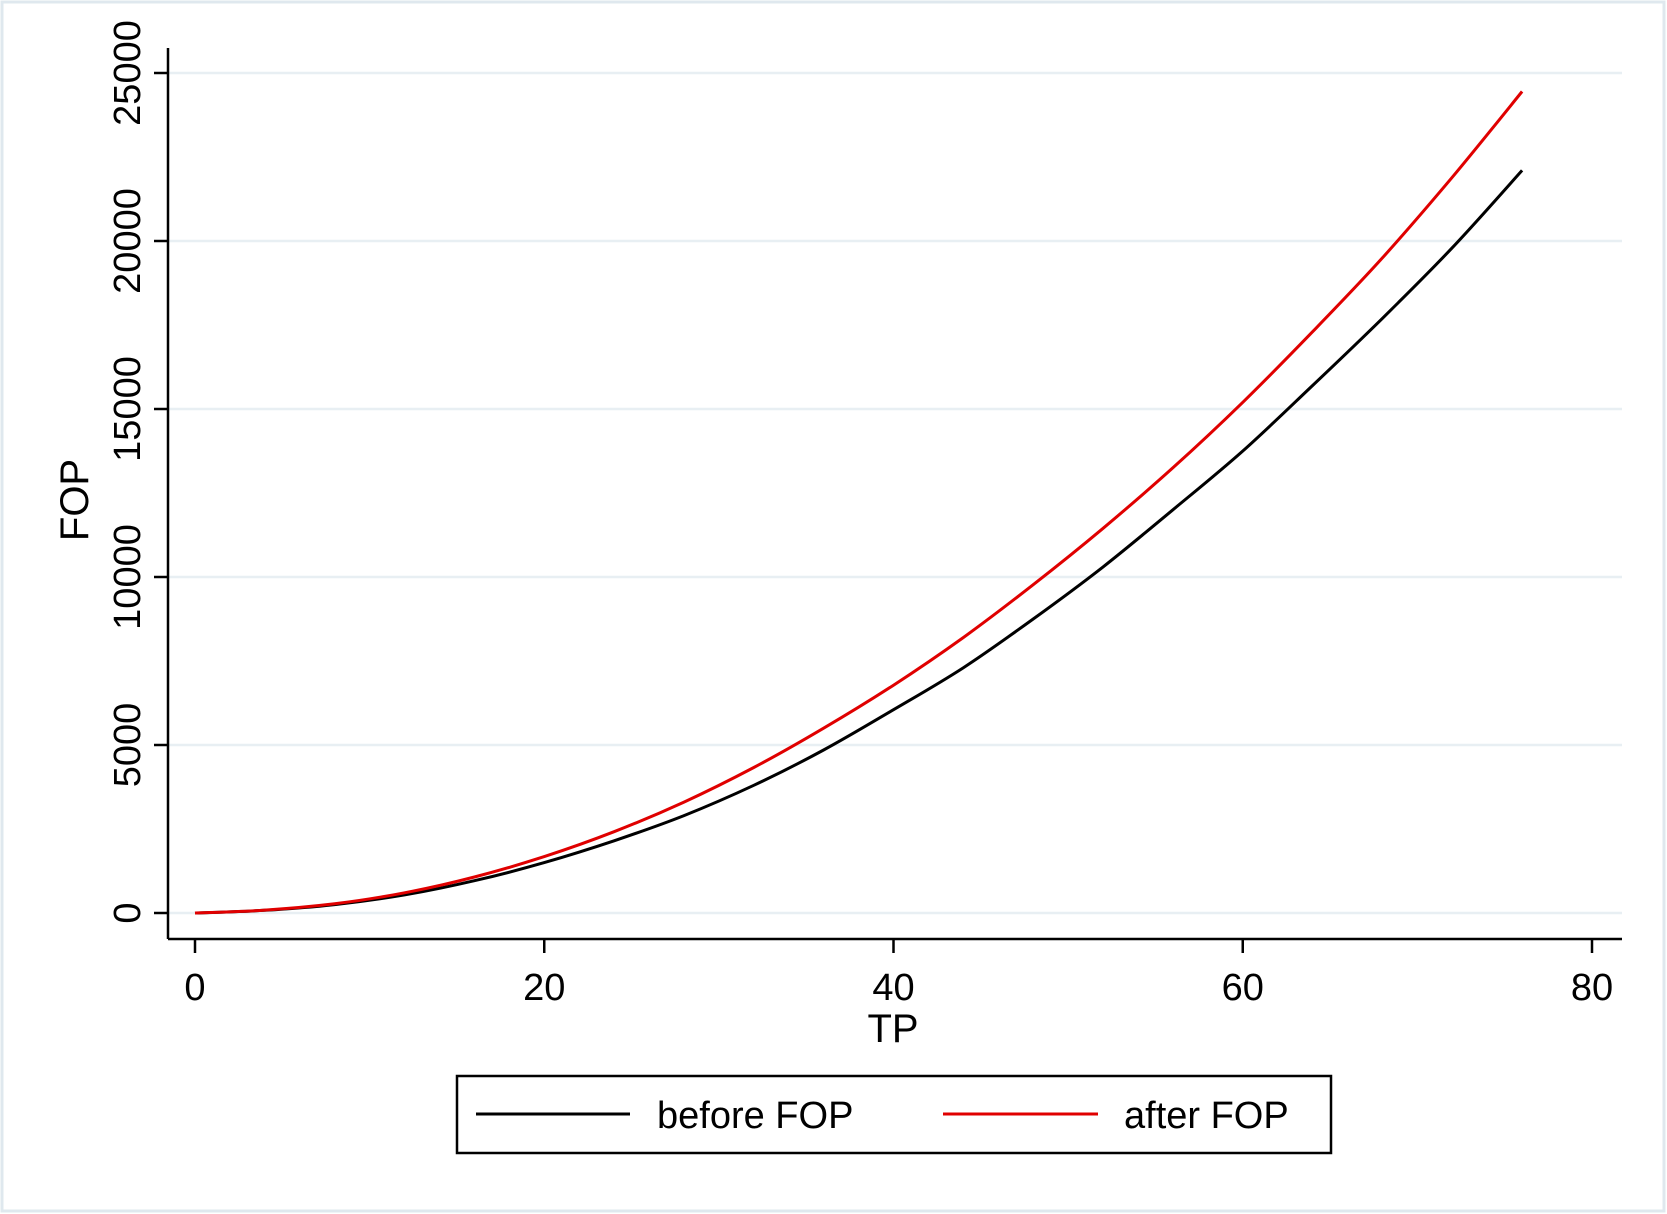 This screenshot has height=1214, width=1667. What do you see at coordinates (137, 472) in the screenshot?
I see `y-ticks: 0 5000 10000 15000 20000 25000` at bounding box center [137, 472].